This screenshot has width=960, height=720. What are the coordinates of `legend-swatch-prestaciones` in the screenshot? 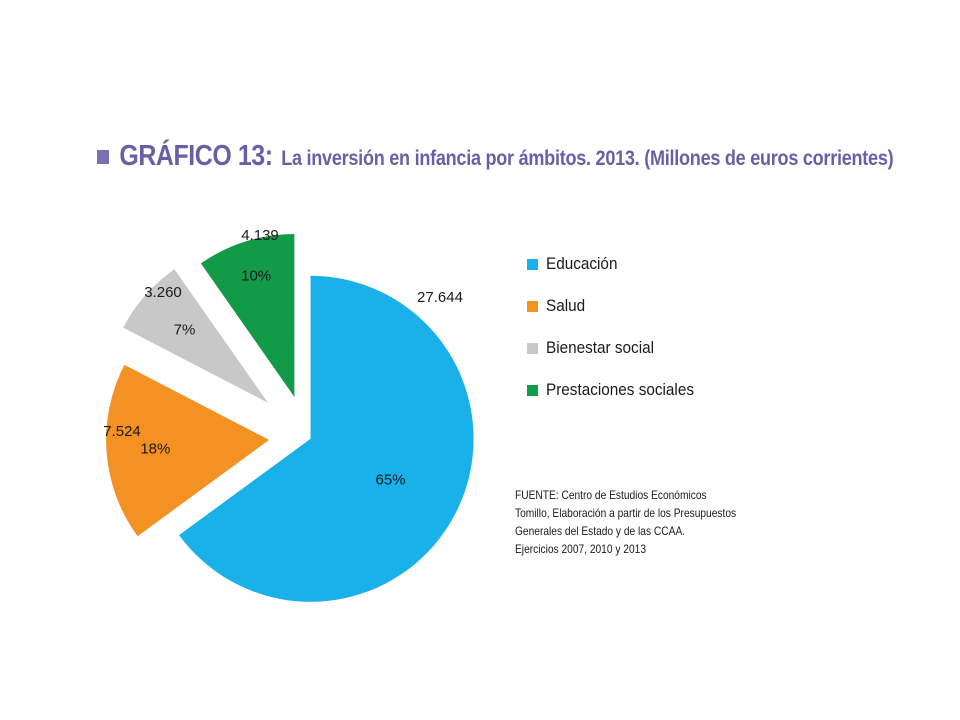 It's located at (532, 390).